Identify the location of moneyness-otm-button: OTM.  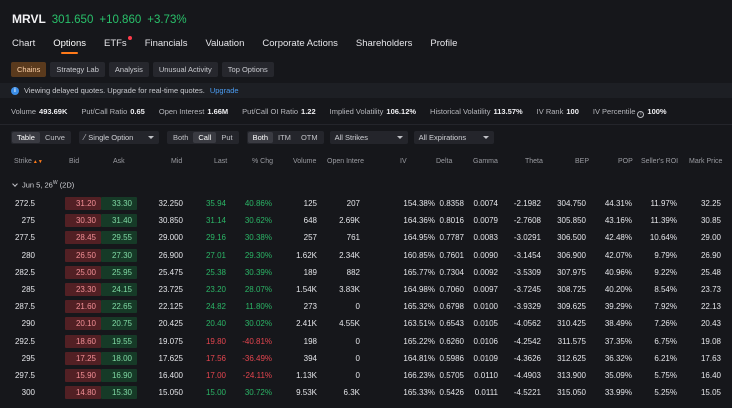
(309, 137).